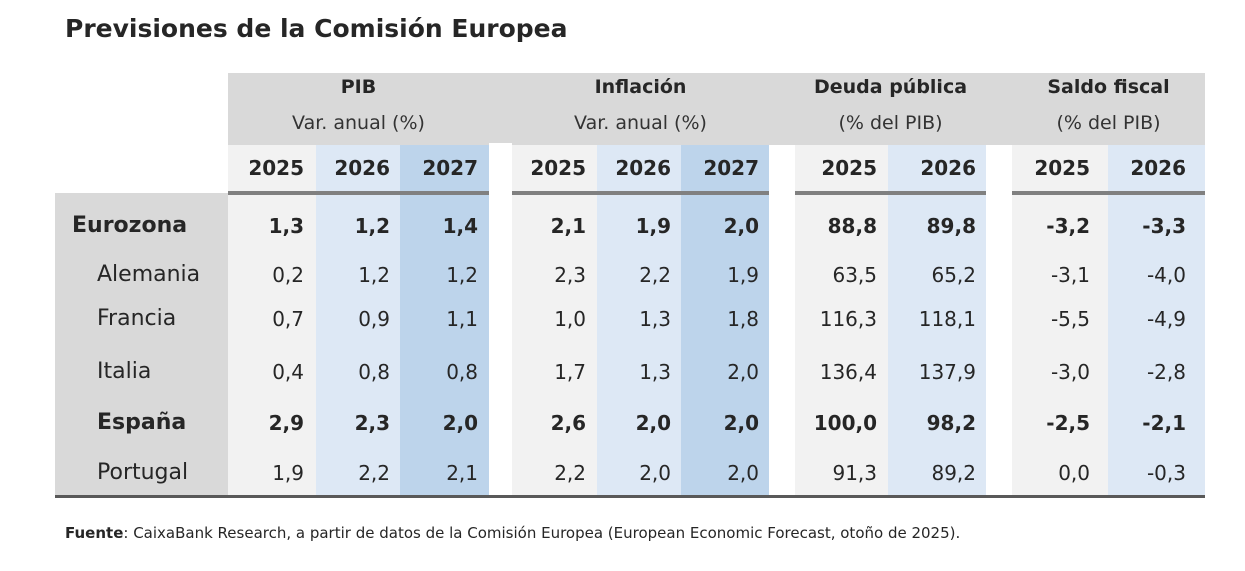 The image size is (1245, 571). I want to click on table-cell: 65,2, so click(953, 275).